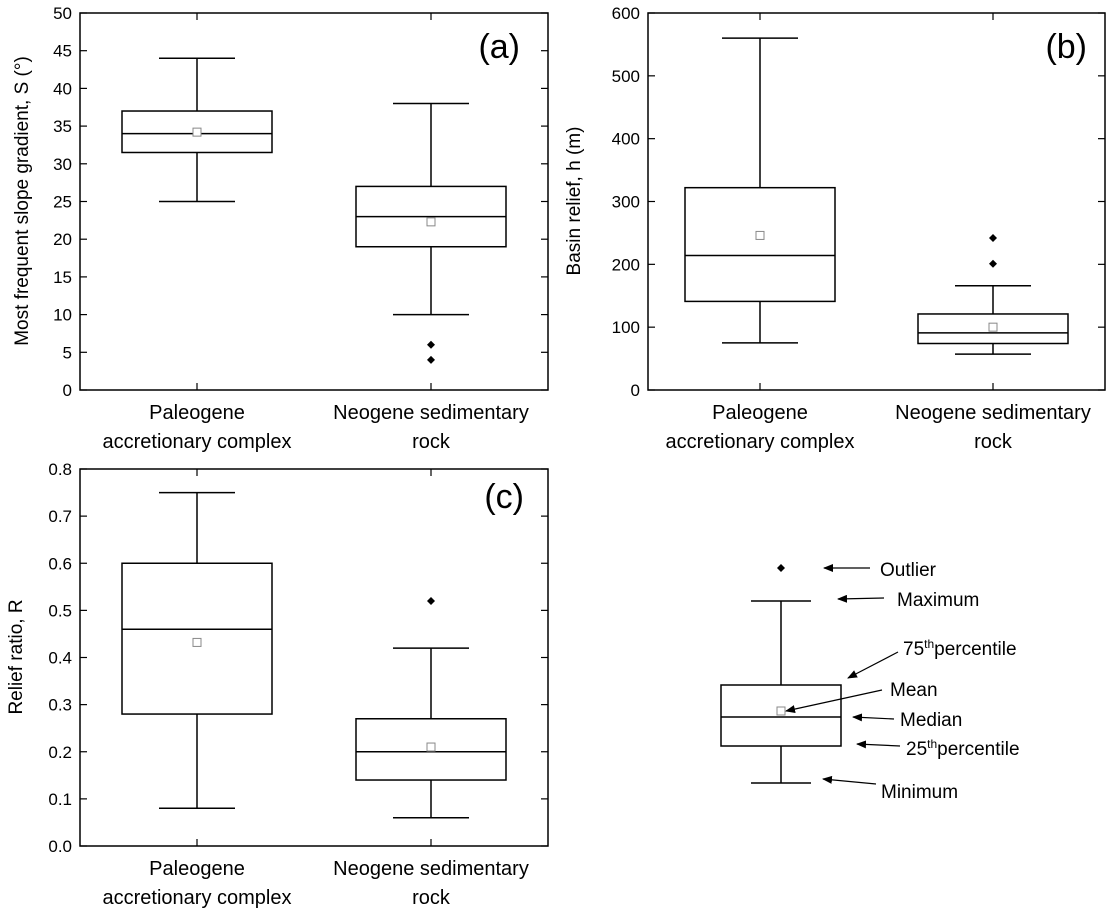  What do you see at coordinates (574, 201) in the screenshot?
I see `panel-b-ylabel: Basin relief, h (m)` at bounding box center [574, 201].